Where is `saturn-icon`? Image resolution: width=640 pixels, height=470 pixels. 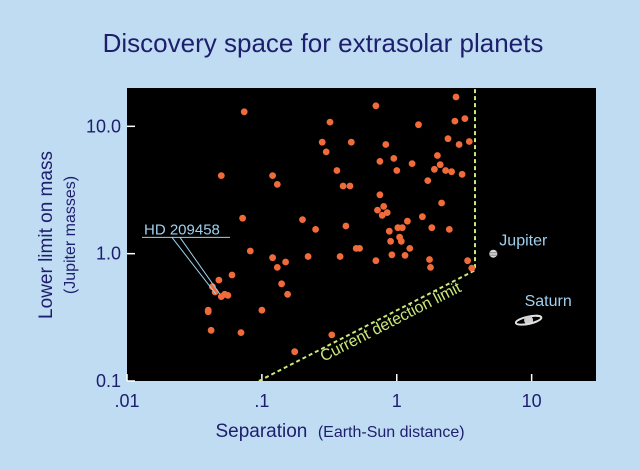 saturn-icon is located at coordinates (528, 320).